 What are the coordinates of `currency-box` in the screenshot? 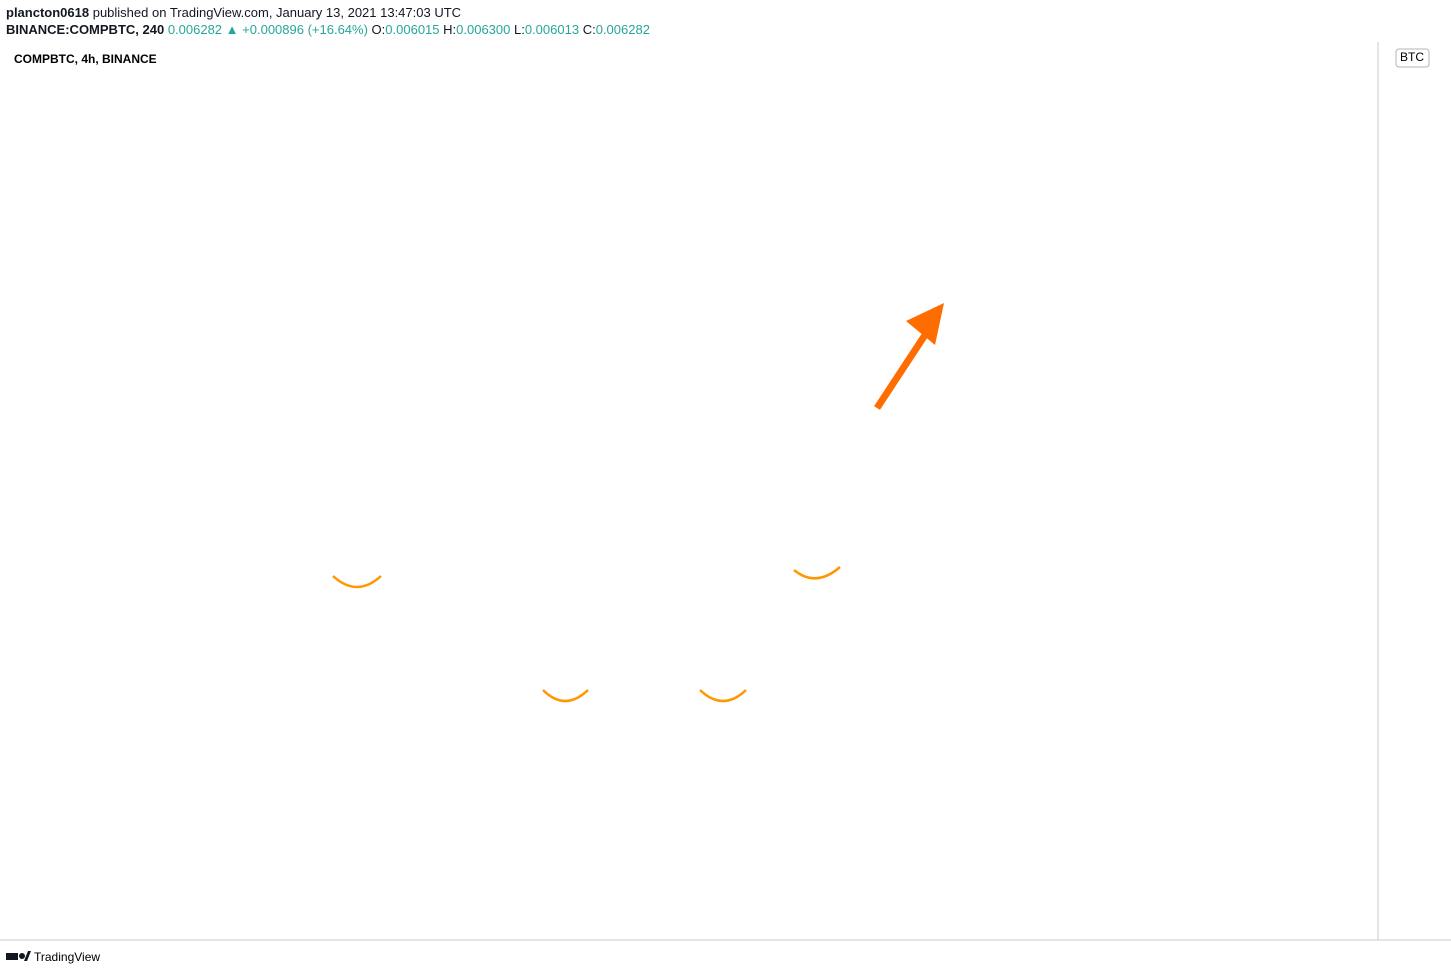 It's located at (1412, 58).